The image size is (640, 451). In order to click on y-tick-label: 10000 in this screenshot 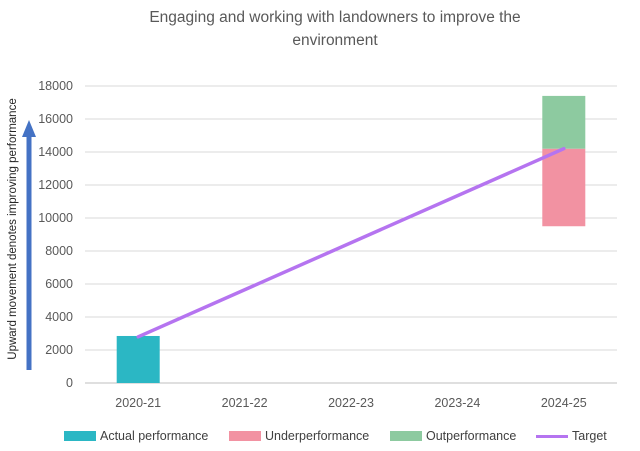, I will do `click(55, 218)`.